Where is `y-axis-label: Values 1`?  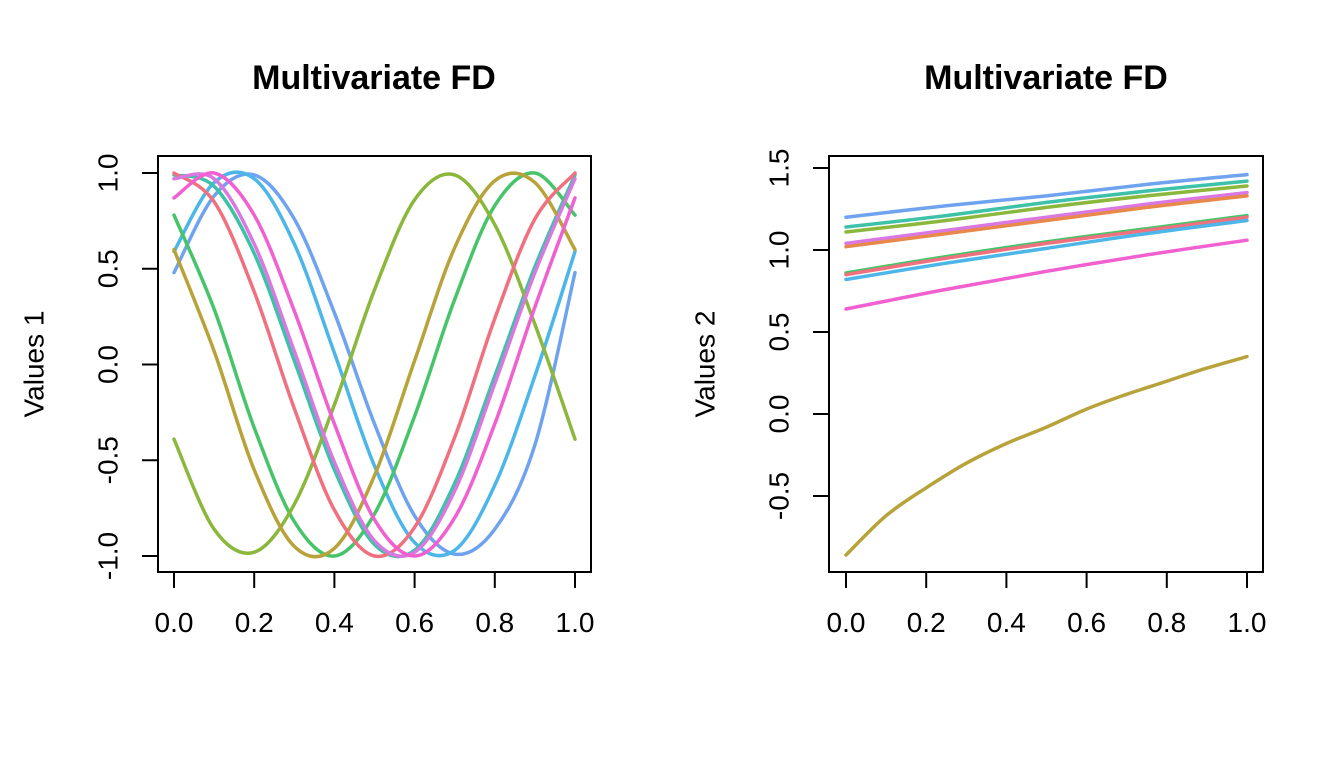 y-axis-label: Values 1 is located at coordinates (33, 364).